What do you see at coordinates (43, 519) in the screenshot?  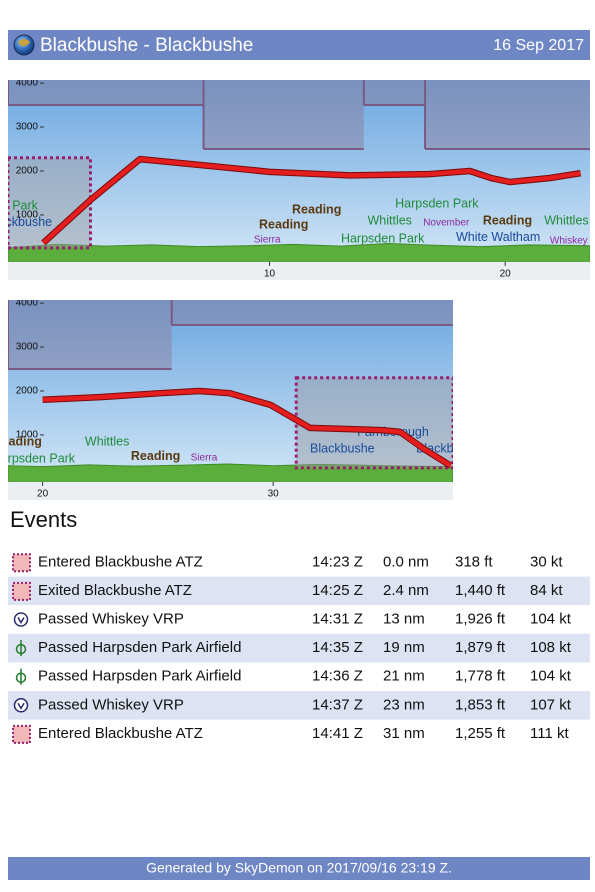 I see `events-title: Events` at bounding box center [43, 519].